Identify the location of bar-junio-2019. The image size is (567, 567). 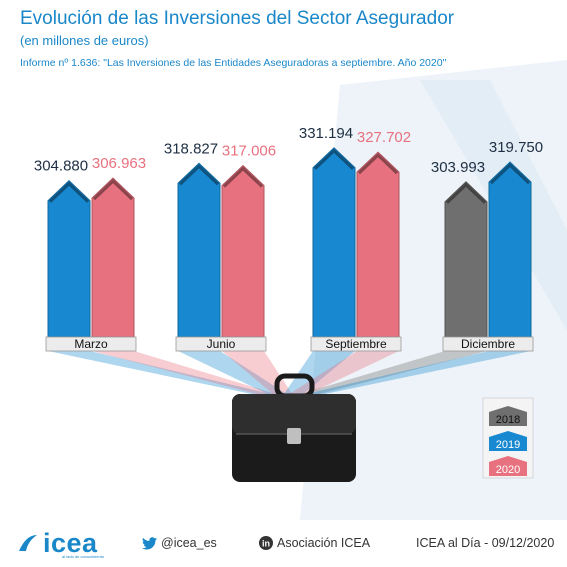
(199, 250).